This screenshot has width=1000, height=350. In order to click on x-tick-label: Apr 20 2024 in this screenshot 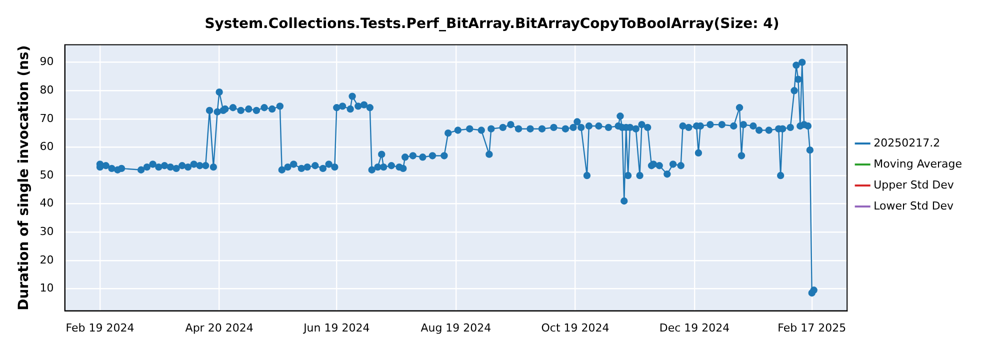, I will do `click(219, 327)`.